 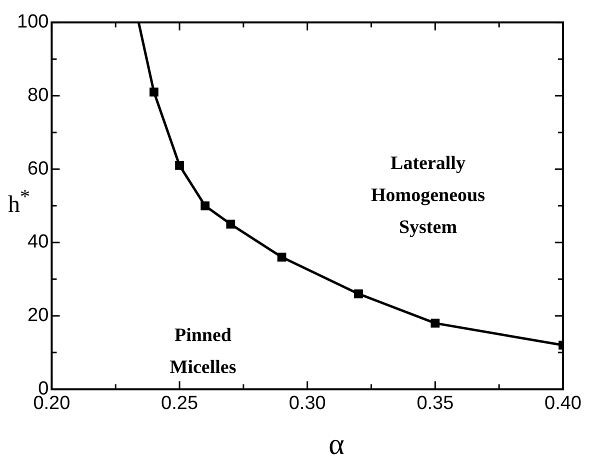 What do you see at coordinates (38, 95) in the screenshot?
I see `y-tick-label: 80` at bounding box center [38, 95].